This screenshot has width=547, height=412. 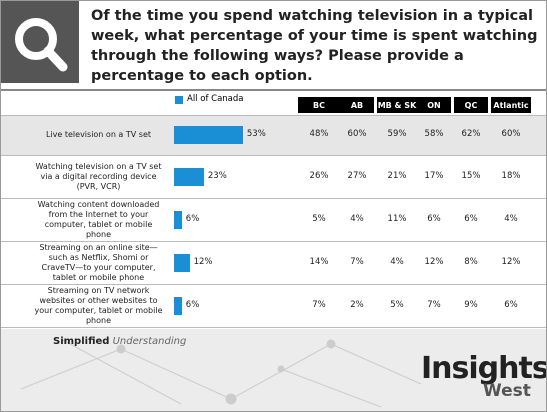 What do you see at coordinates (273, 327) in the screenshot?
I see `row-rule` at bounding box center [273, 327].